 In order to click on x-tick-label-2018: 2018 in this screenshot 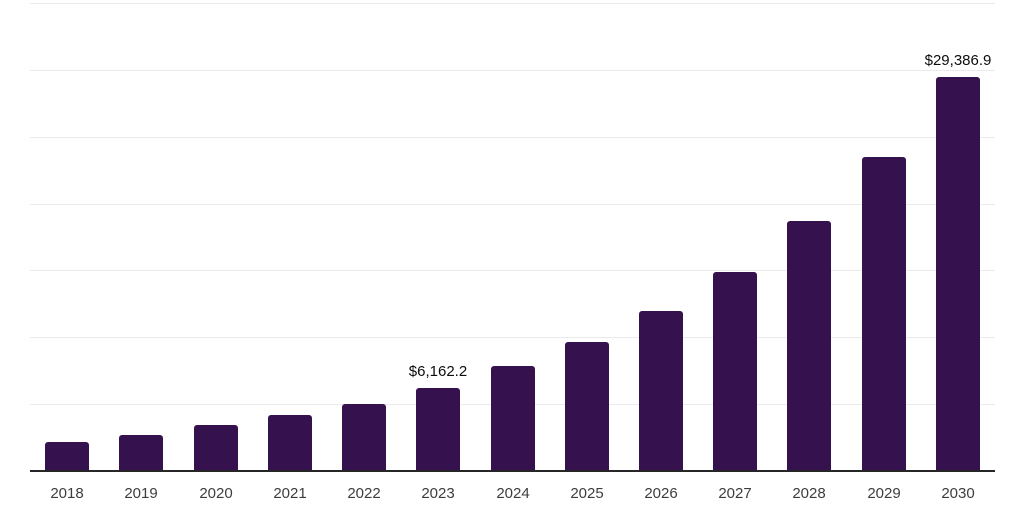, I will do `click(67, 493)`.